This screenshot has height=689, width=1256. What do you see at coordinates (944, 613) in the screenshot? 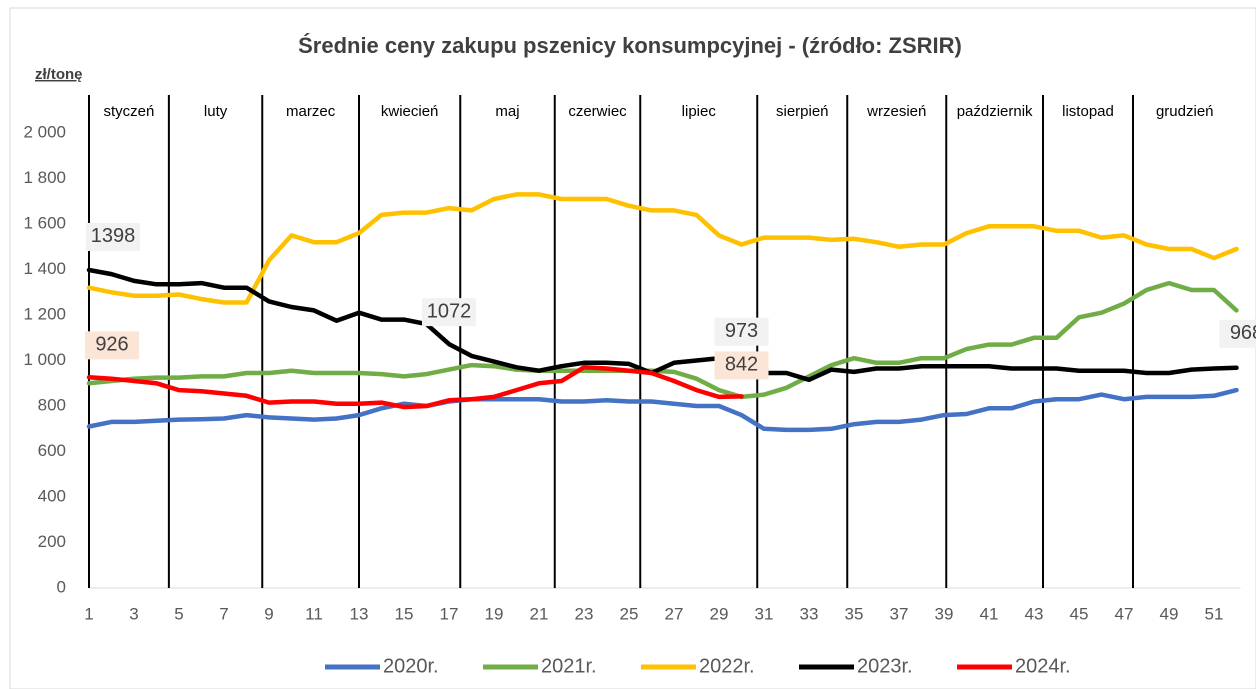
I see `x-tick-label: 39` at bounding box center [944, 613].